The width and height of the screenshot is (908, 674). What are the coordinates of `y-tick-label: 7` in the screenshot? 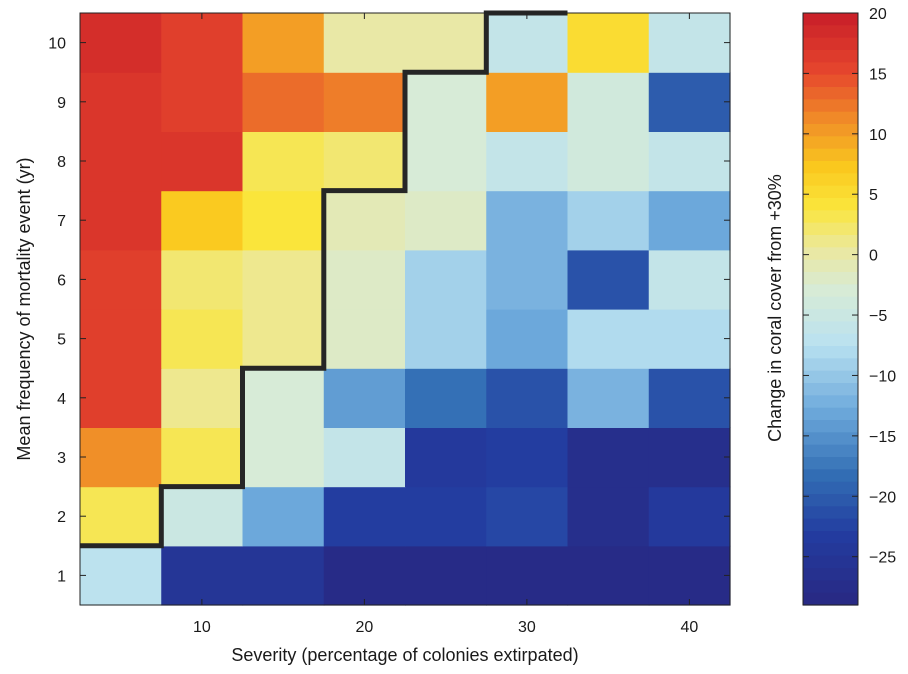 It's located at (61, 221).